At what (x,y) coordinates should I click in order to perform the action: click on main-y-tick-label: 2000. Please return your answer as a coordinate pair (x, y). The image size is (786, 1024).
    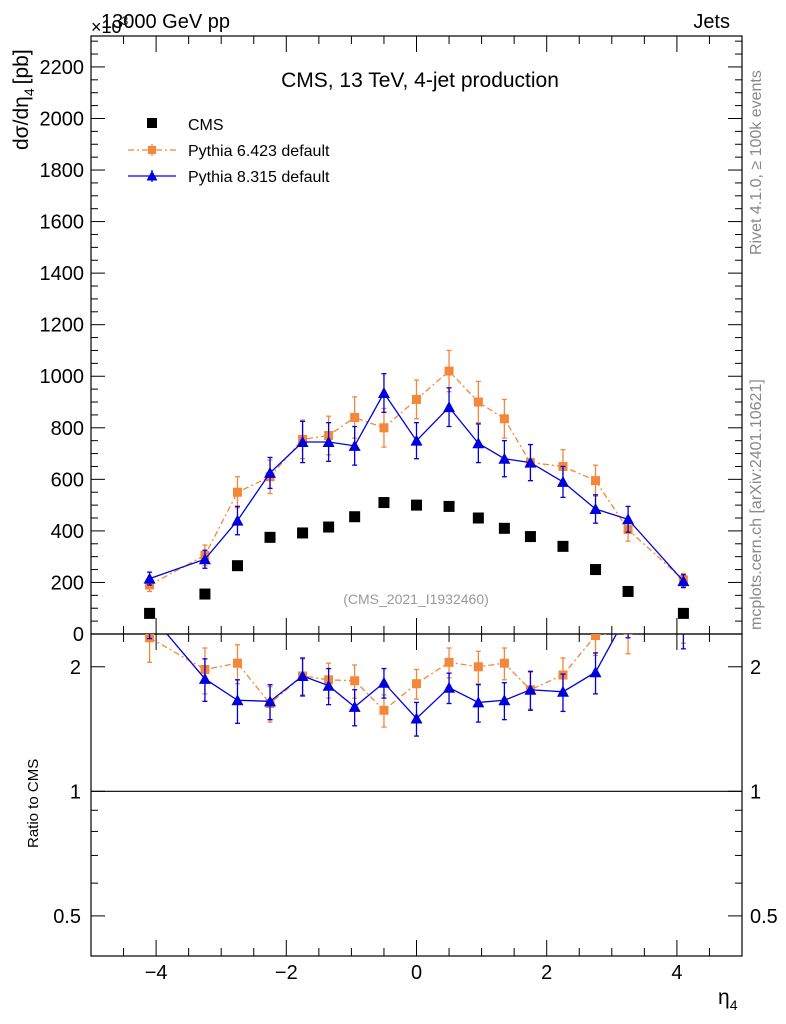
    Looking at the image, I should click on (62, 119).